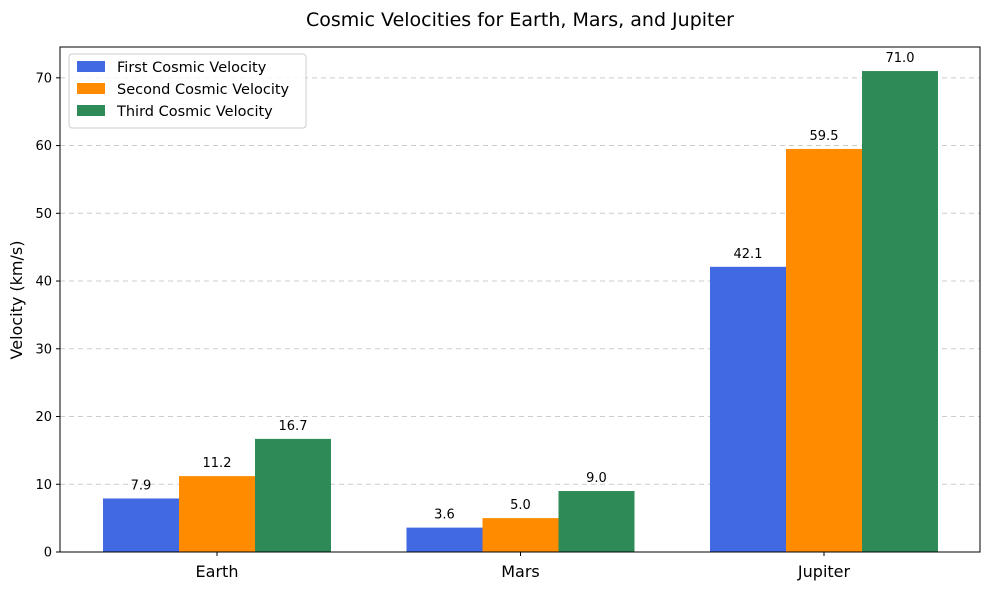  Describe the element at coordinates (824, 136) in the screenshot. I see `data-label: 59.5` at that location.